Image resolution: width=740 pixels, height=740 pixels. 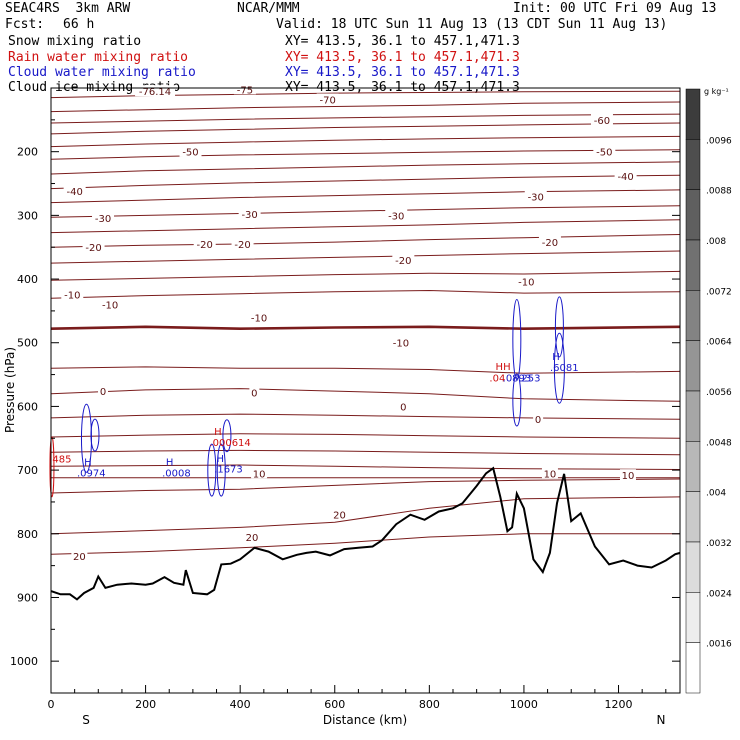 I want to click on colorbar-label: .0016, so click(x=719, y=645).